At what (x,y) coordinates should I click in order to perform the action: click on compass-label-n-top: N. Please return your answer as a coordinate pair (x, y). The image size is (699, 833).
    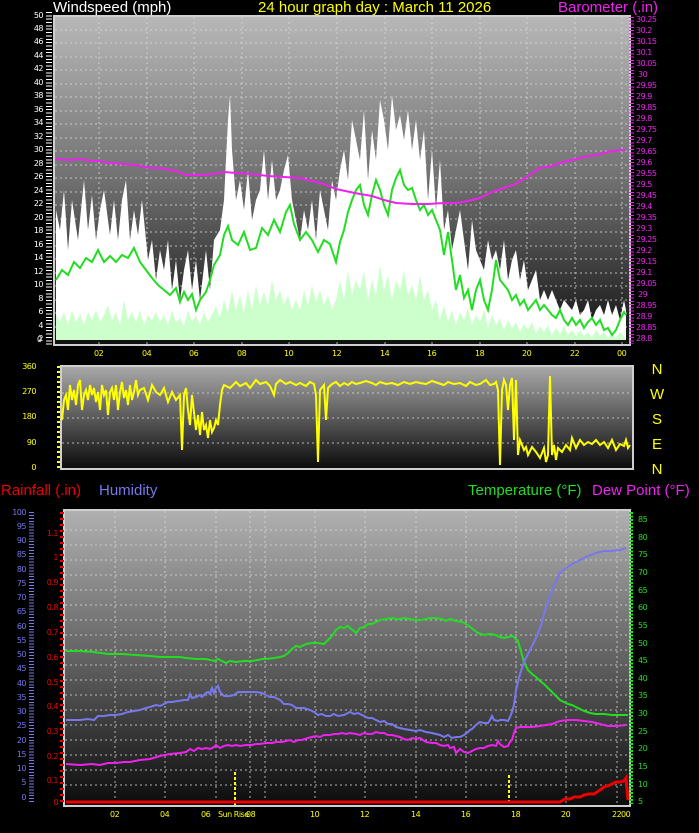
    Looking at the image, I should click on (657, 369).